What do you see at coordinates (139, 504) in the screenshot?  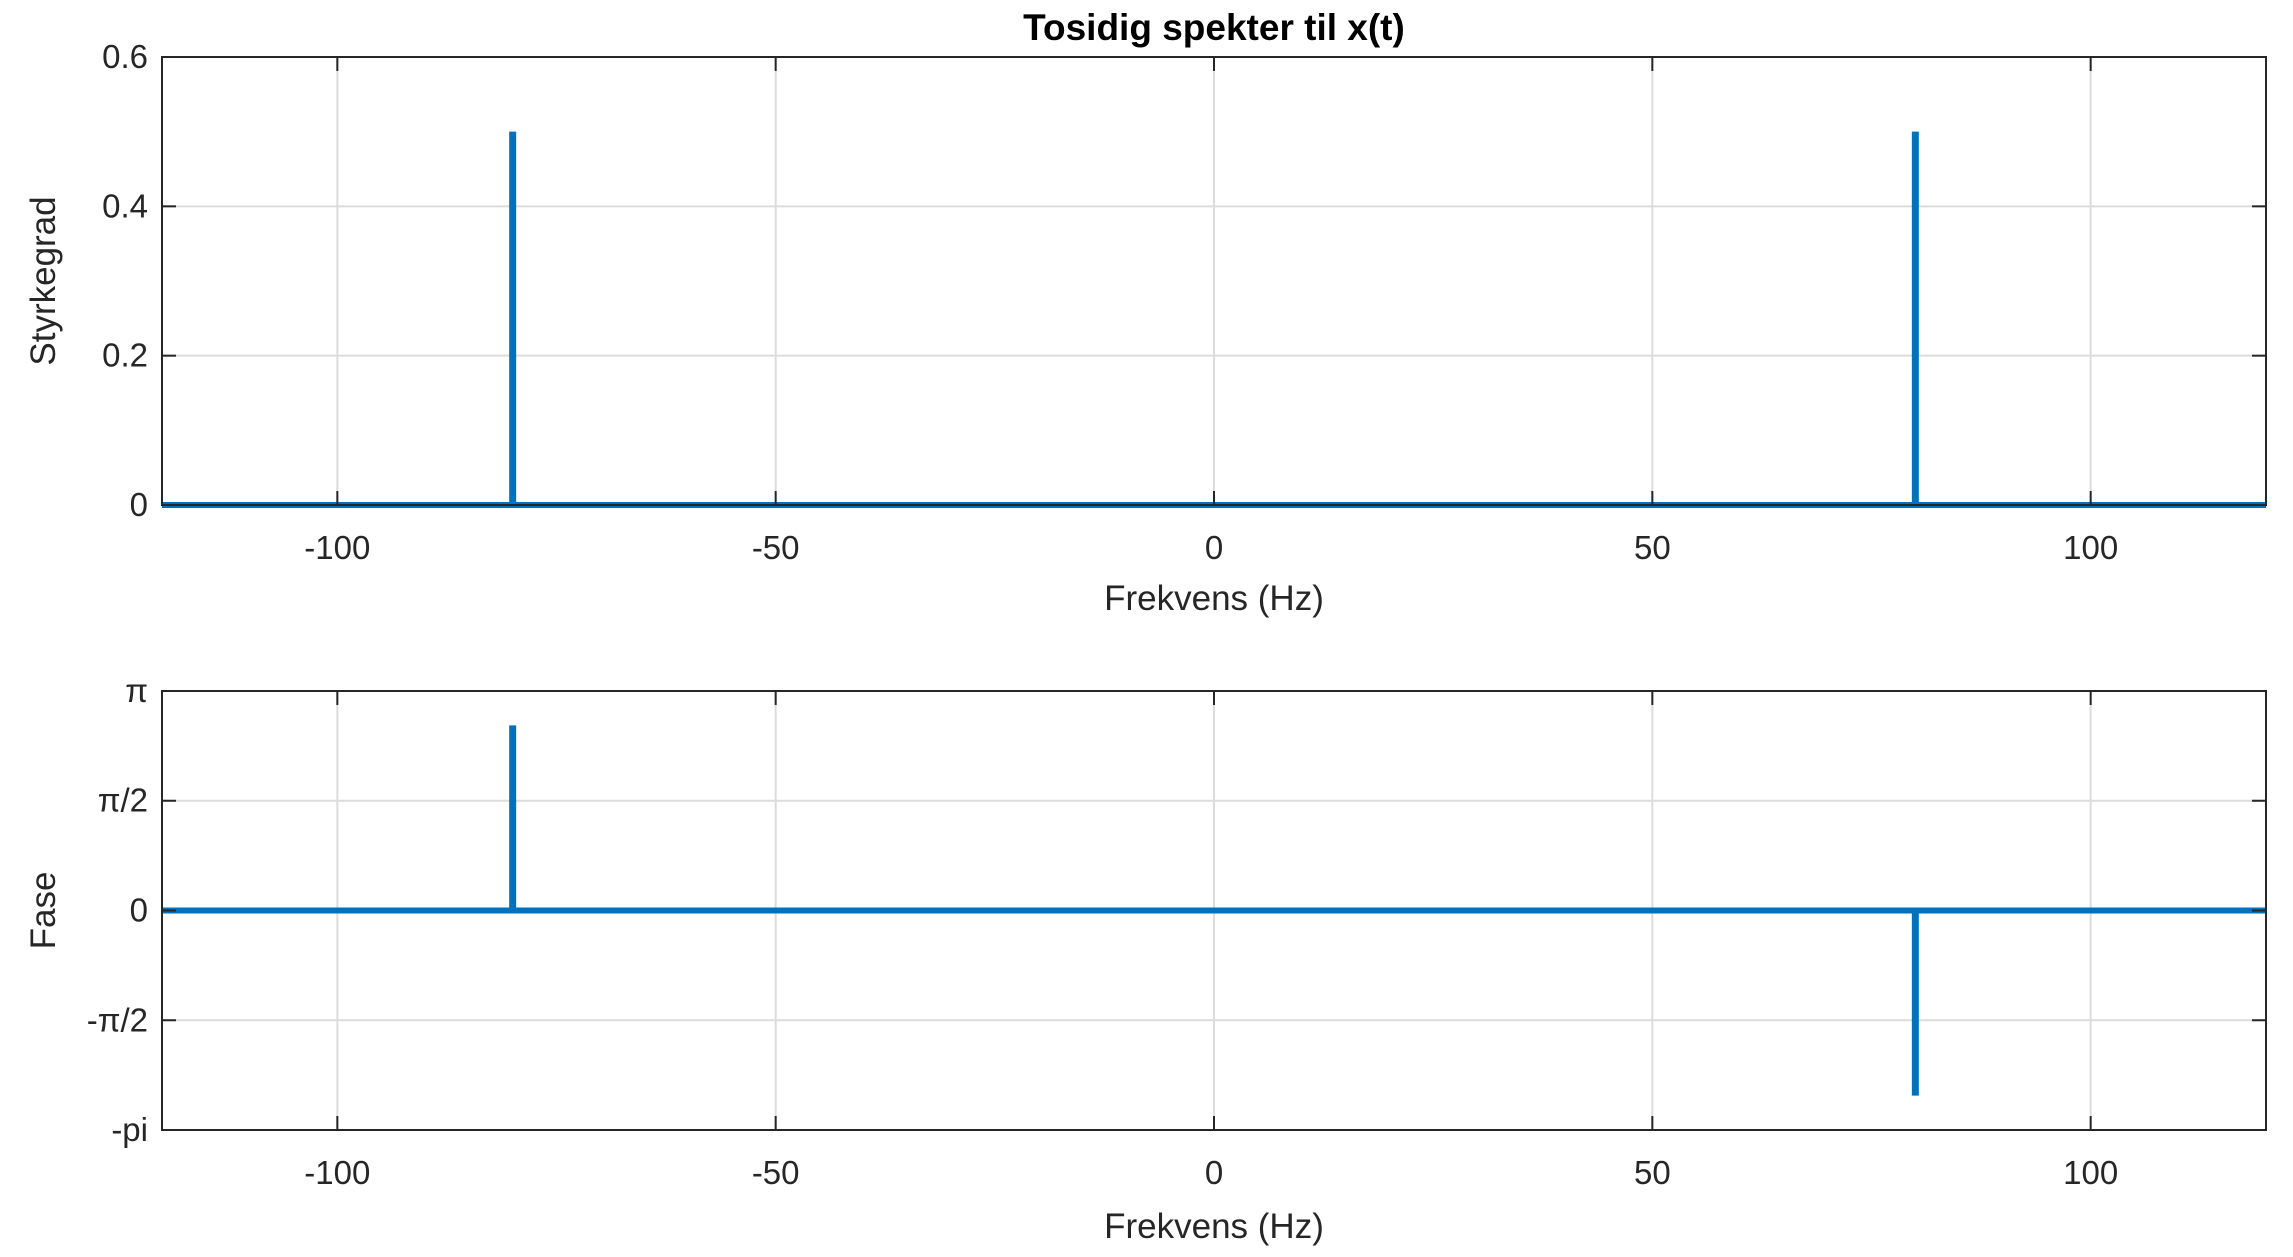 I see `amplitude-y-tick-label: 0` at bounding box center [139, 504].